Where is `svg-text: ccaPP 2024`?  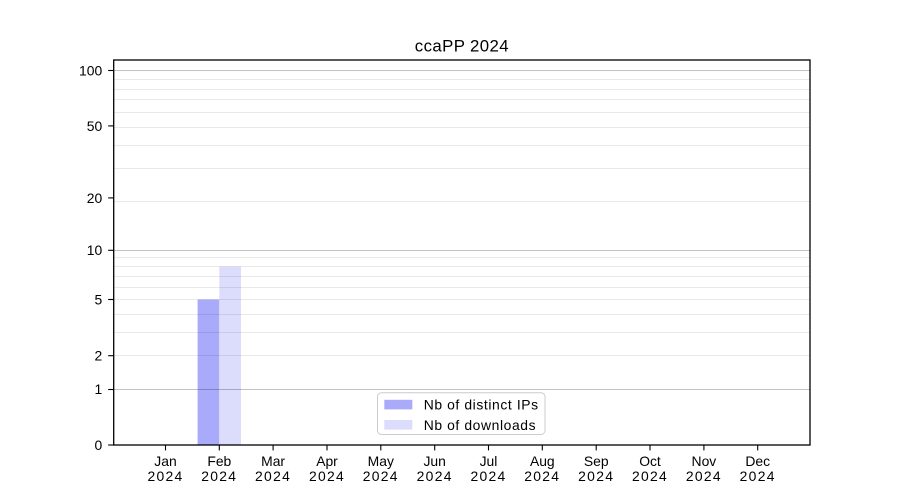
svg-text: ccaPP 2024 is located at coordinates (462, 46).